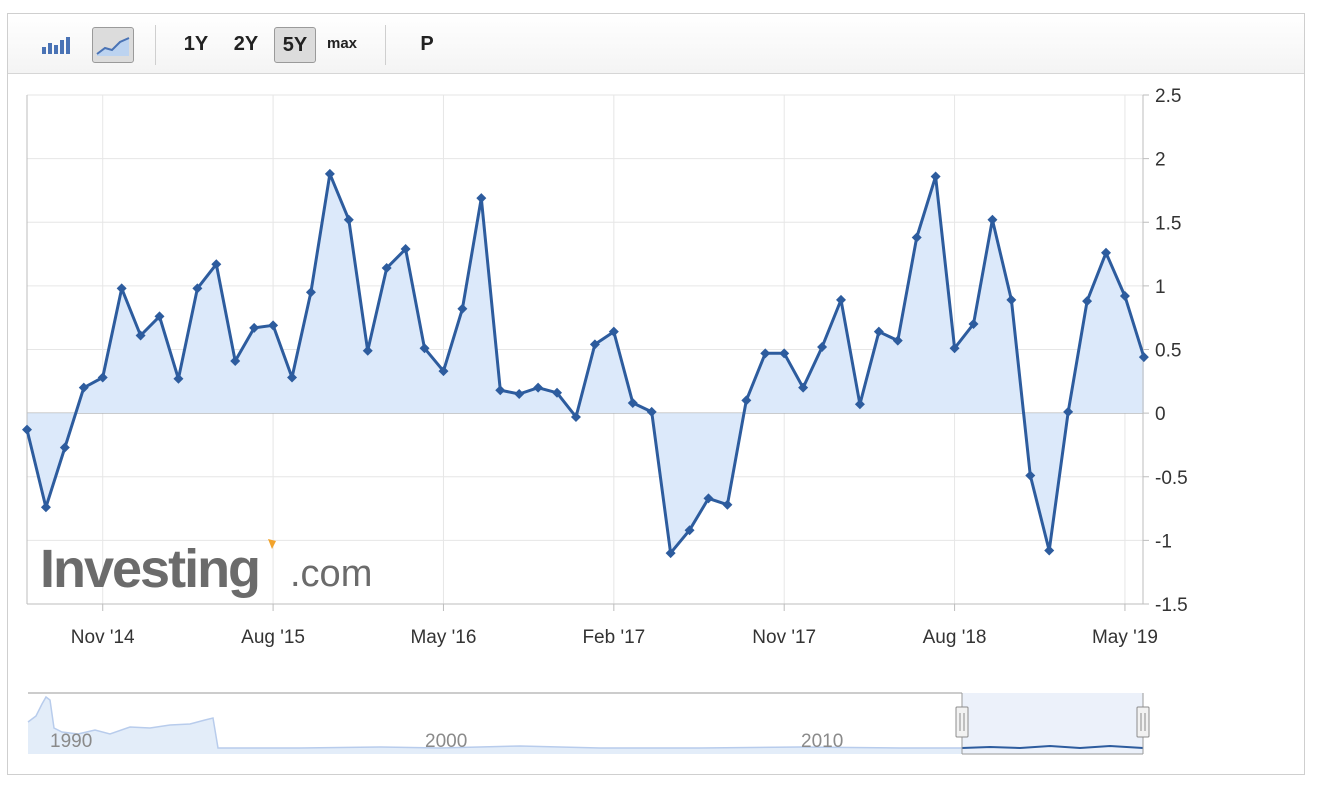  I want to click on x-tick-label: Nov '14, so click(103, 637).